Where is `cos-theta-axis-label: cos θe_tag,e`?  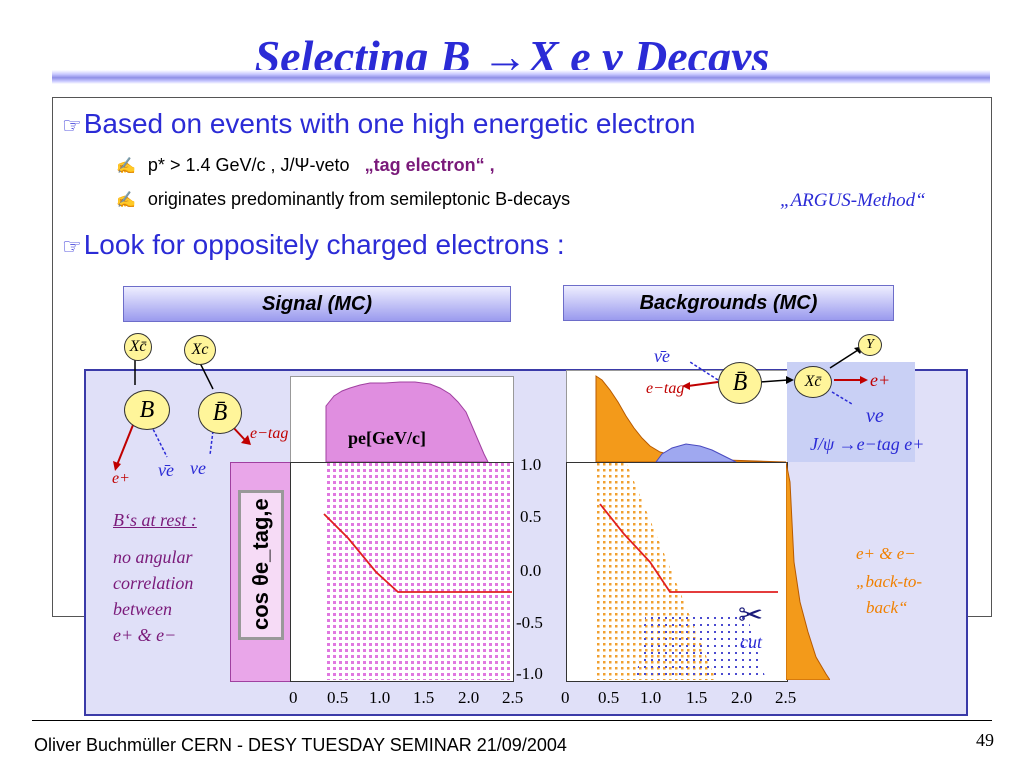 cos-theta-axis-label: cos θe_tag,e is located at coordinates (260, 564).